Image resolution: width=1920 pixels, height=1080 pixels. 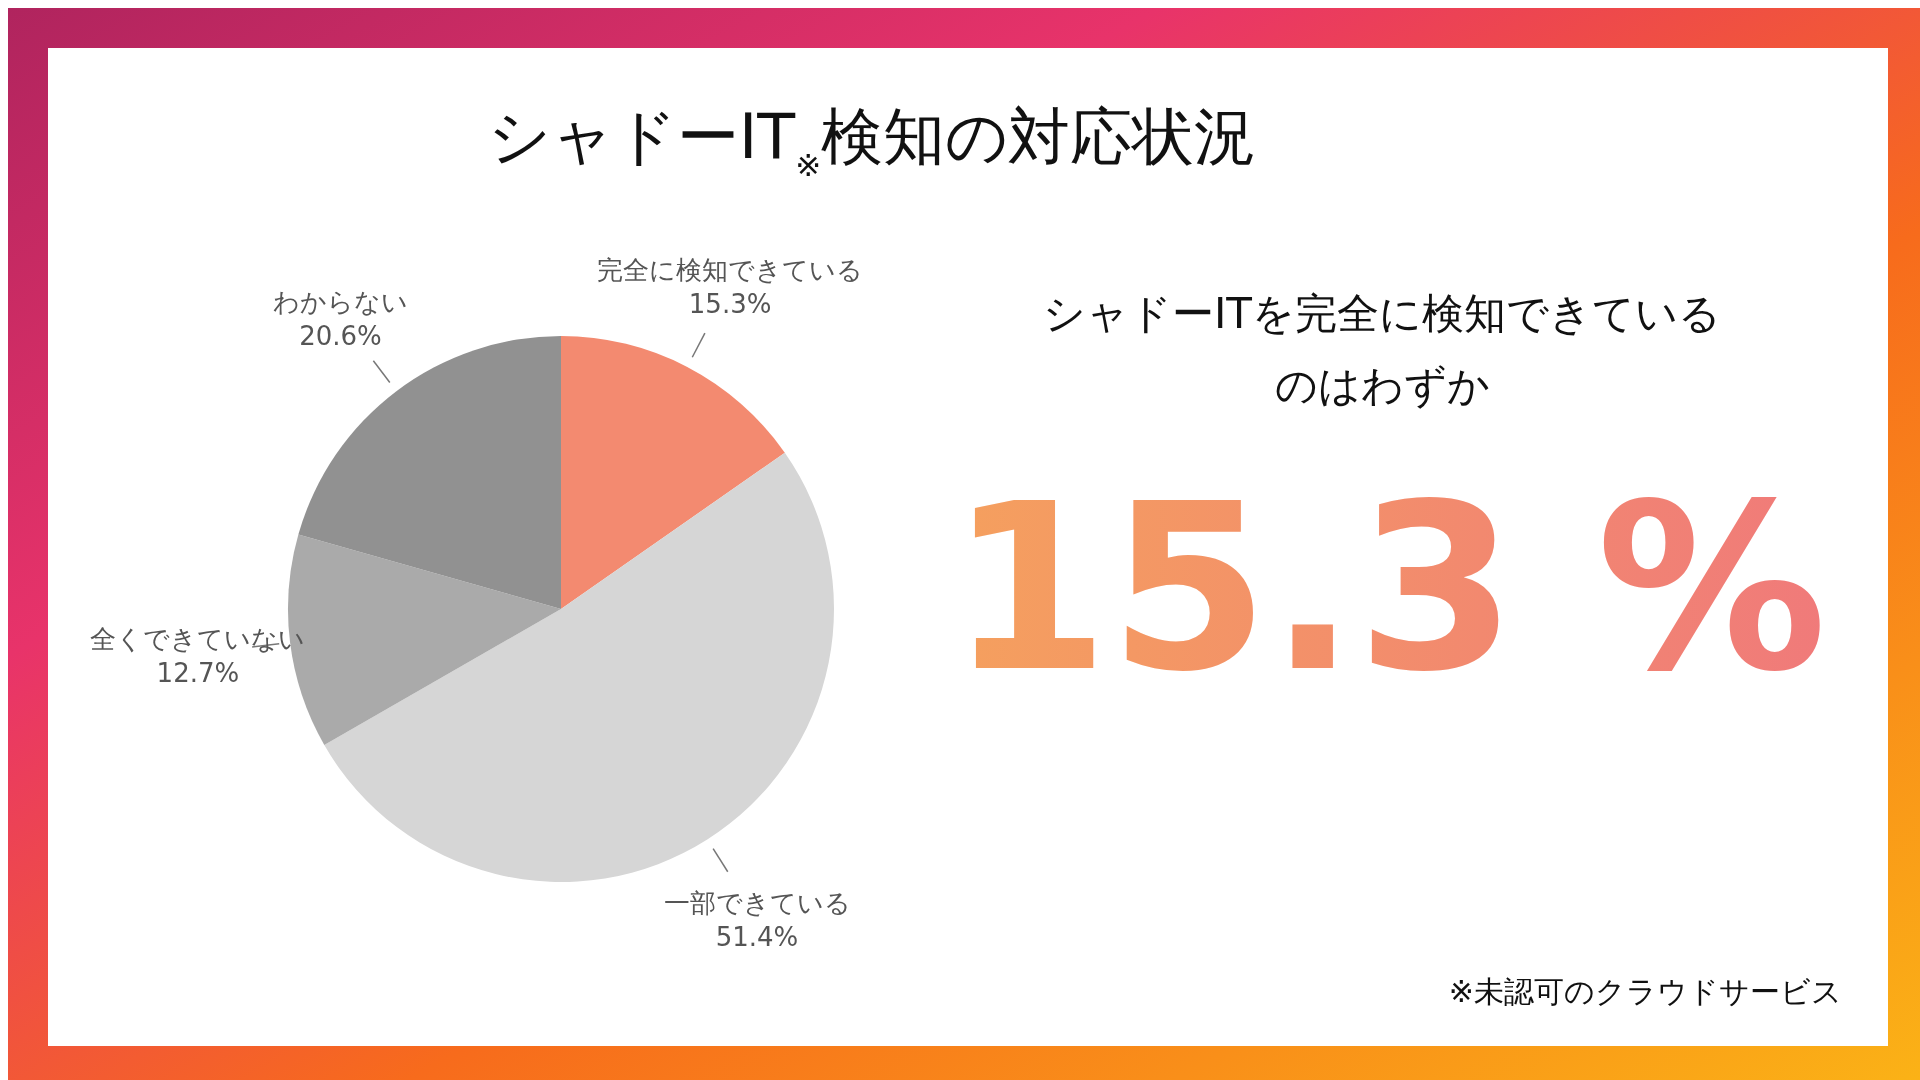 What do you see at coordinates (1382, 385) in the screenshot?
I see `text: のはわずか` at bounding box center [1382, 385].